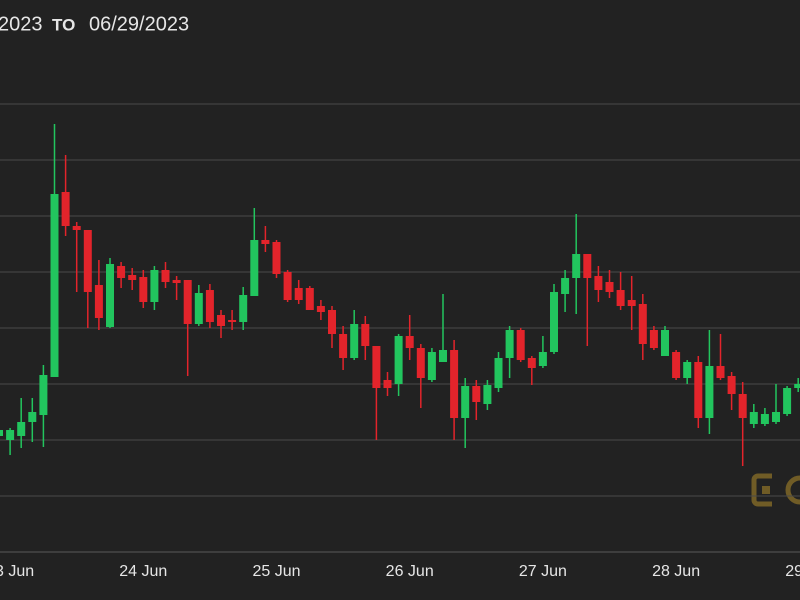 The height and width of the screenshot is (600, 800). Describe the element at coordinates (543, 571) in the screenshot. I see `x-tick-label: 27 Jun` at that location.